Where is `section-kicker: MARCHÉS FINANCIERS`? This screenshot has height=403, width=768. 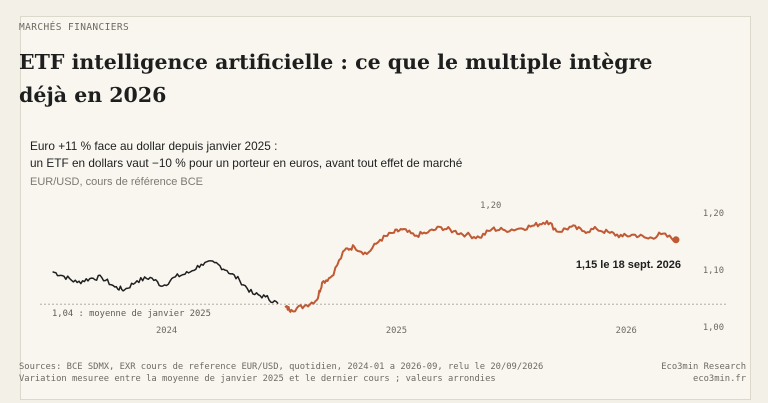 section-kicker: MARCHÉS FINANCIERS is located at coordinates (74, 27).